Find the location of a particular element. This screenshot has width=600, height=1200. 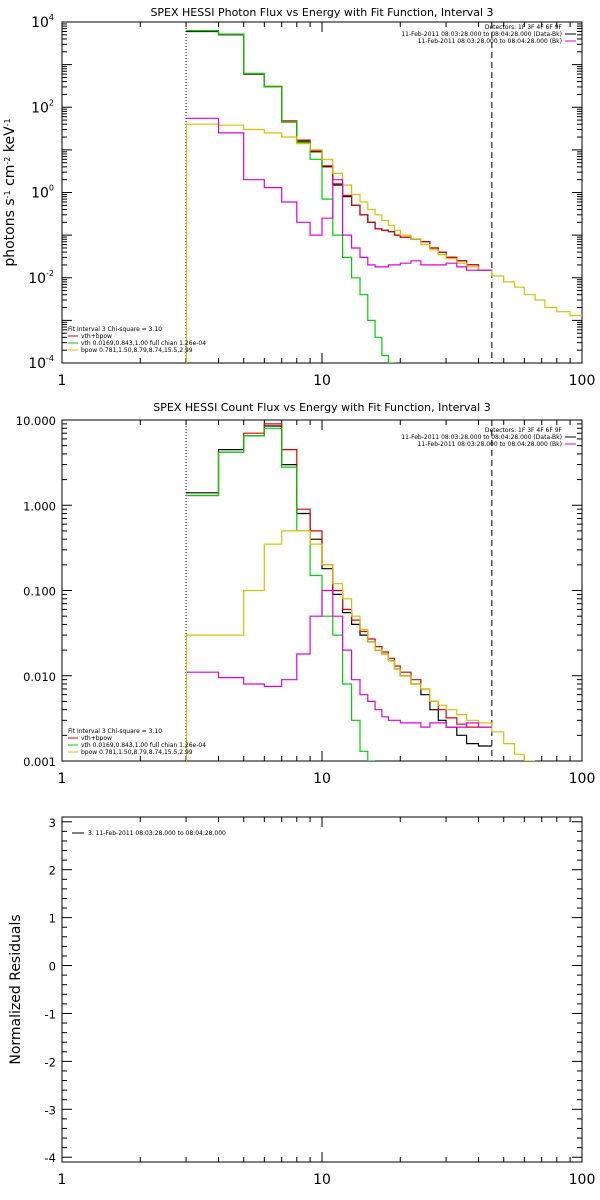

y-tick-label: -4 is located at coordinates (50, 1158).